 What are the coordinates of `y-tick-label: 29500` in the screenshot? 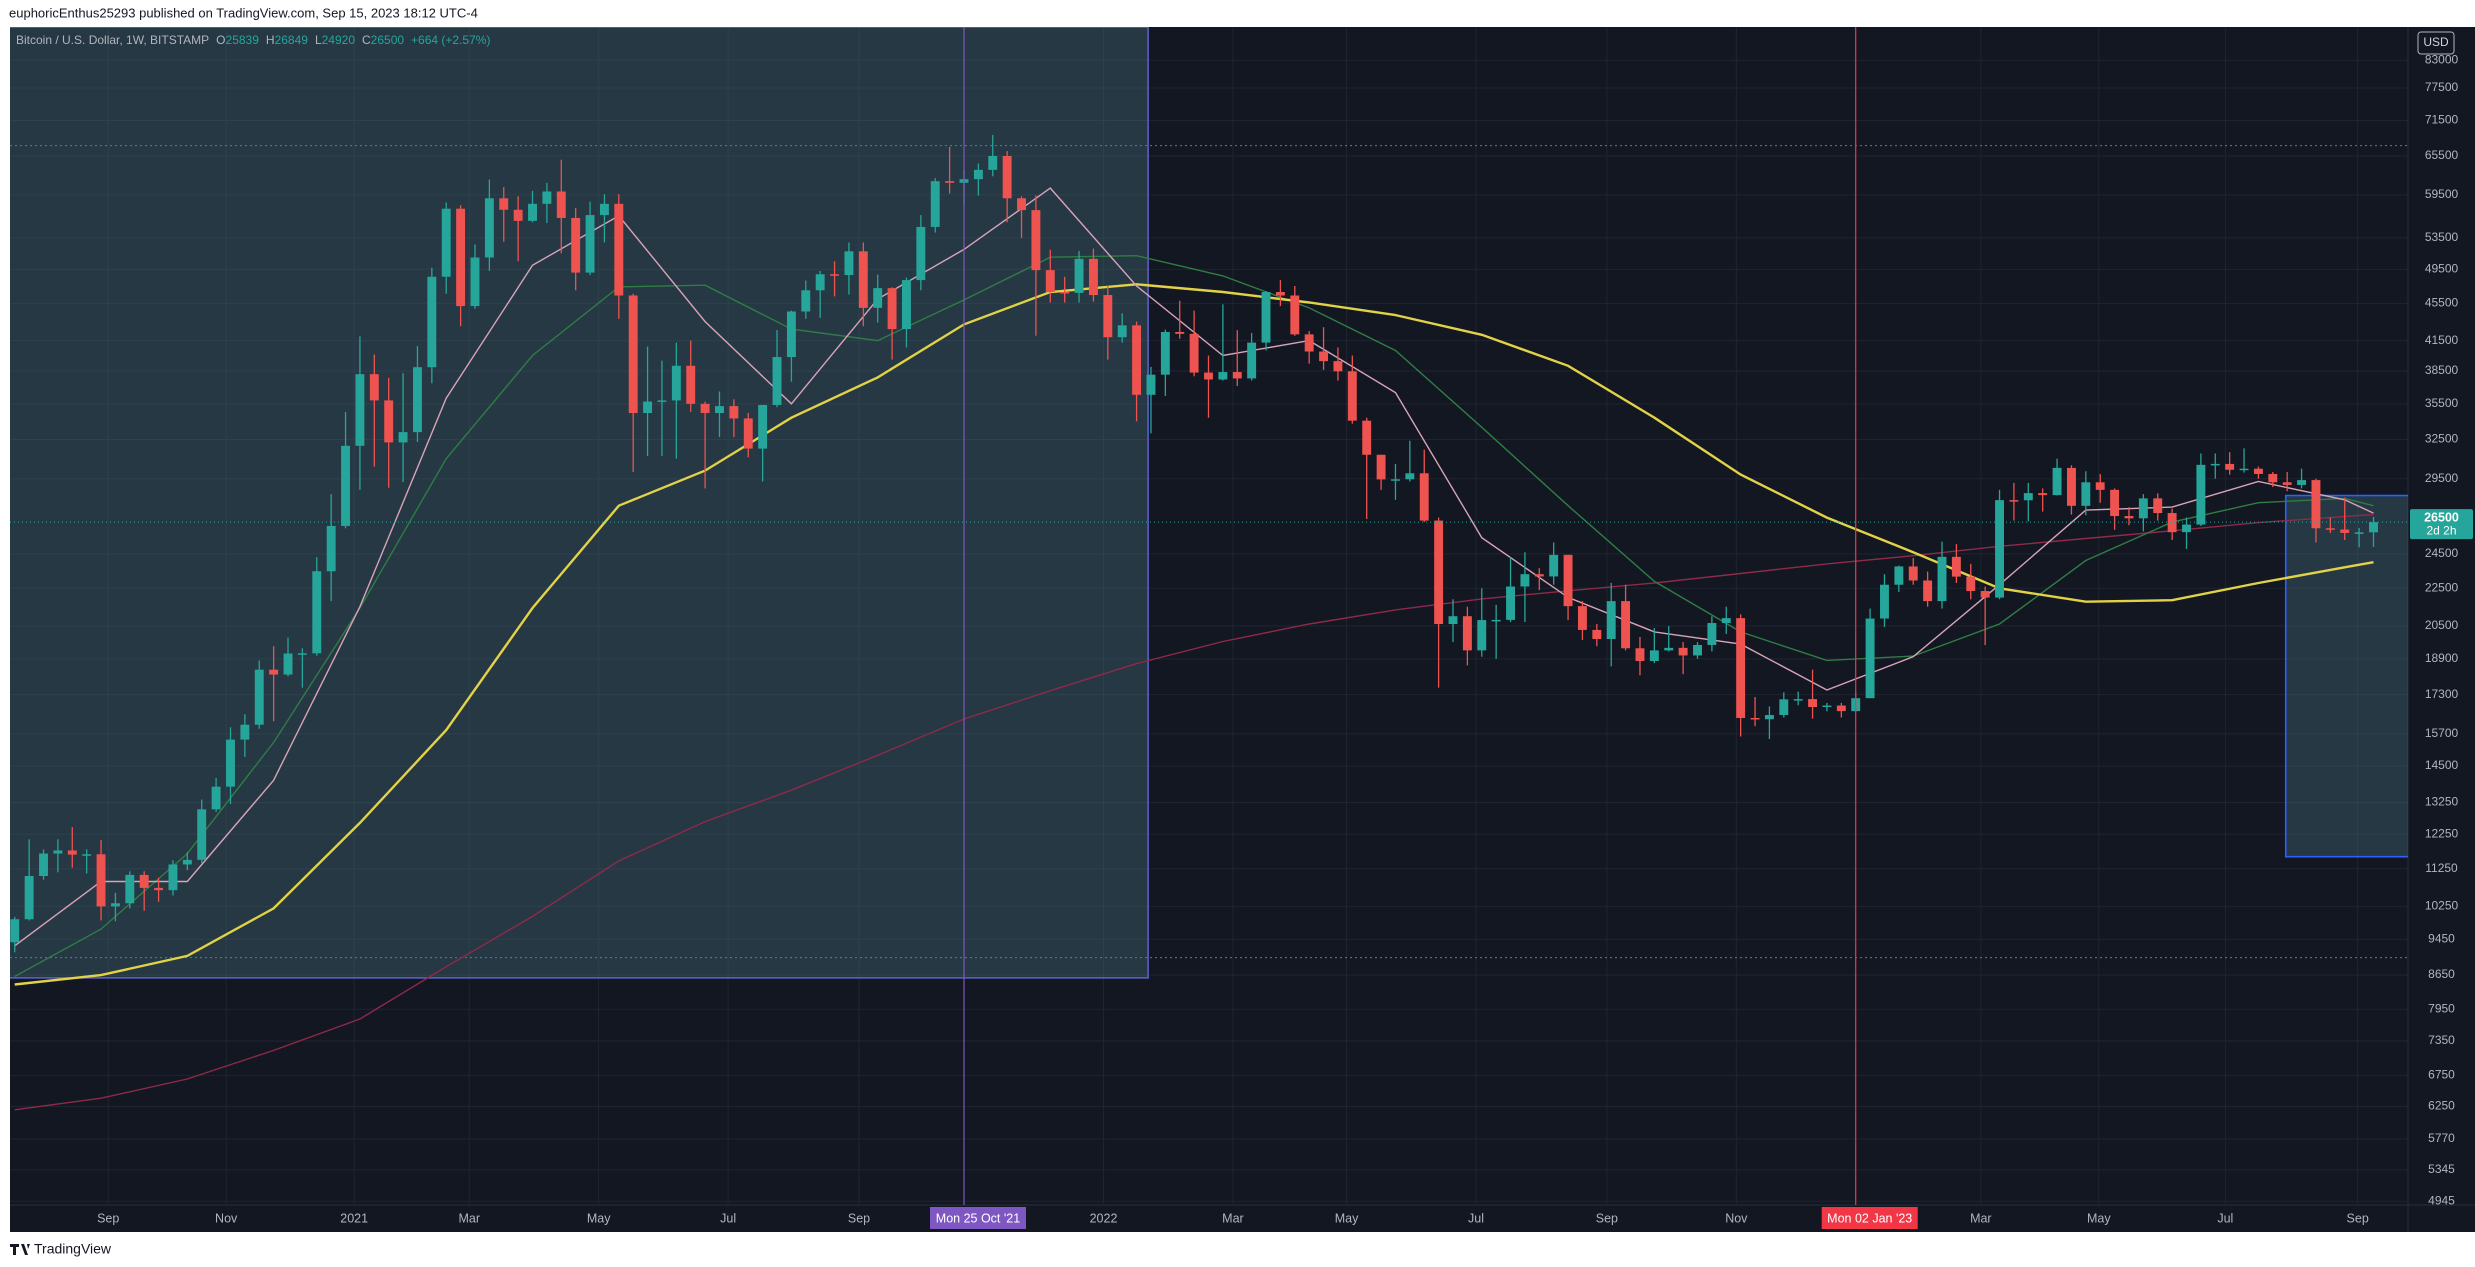 It's located at (2442, 478).